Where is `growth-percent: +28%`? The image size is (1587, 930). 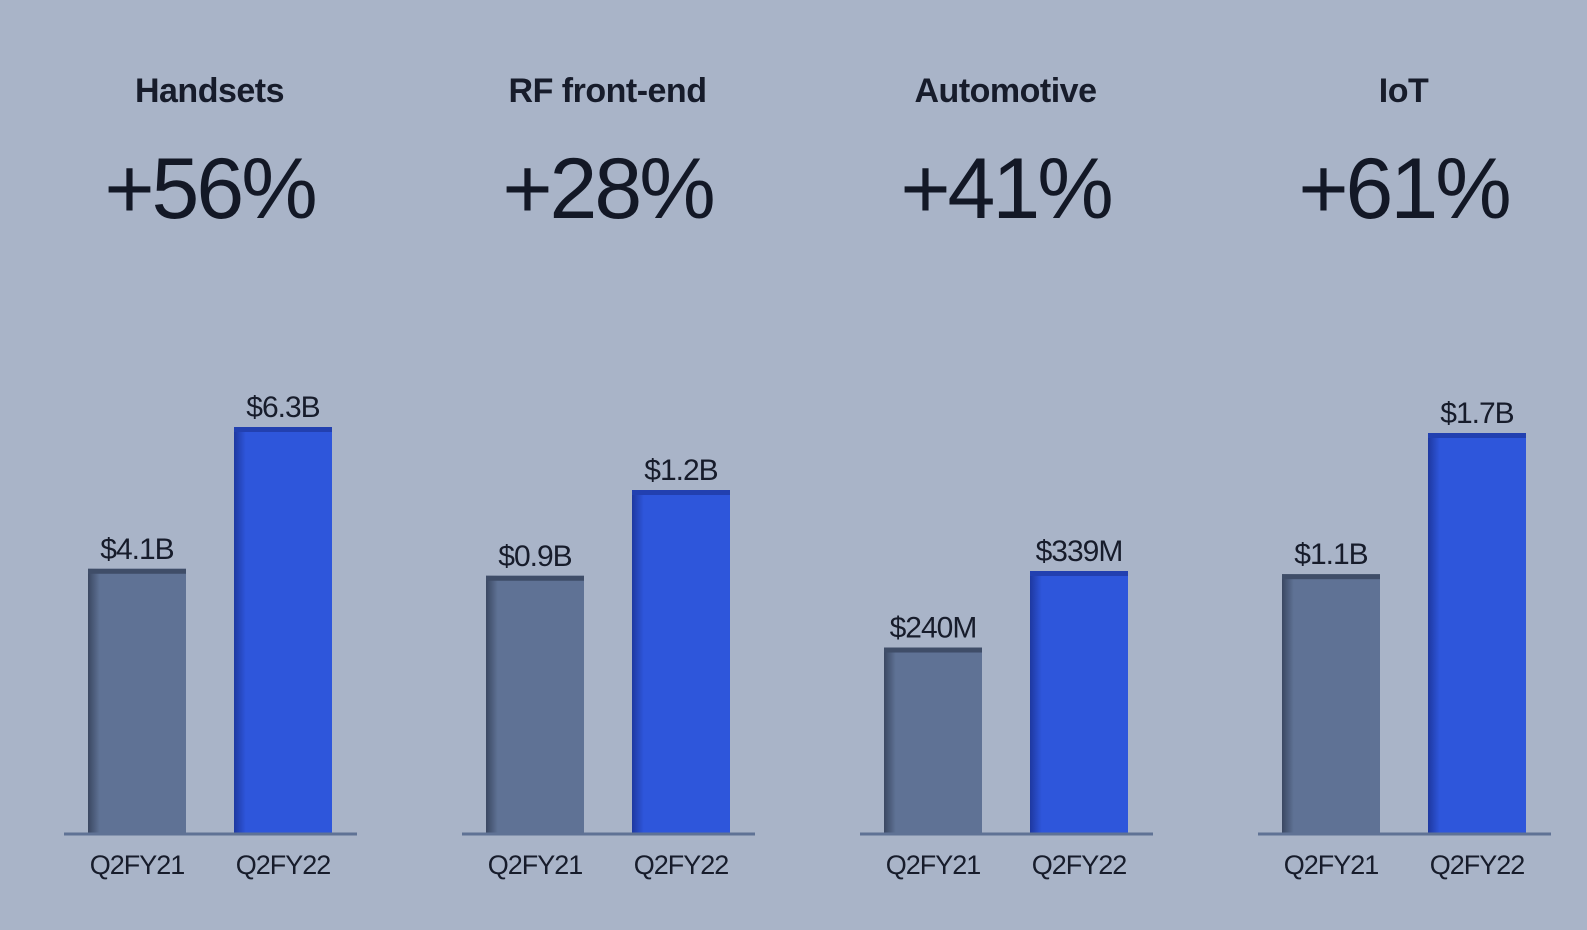 growth-percent: +28% is located at coordinates (608, 189).